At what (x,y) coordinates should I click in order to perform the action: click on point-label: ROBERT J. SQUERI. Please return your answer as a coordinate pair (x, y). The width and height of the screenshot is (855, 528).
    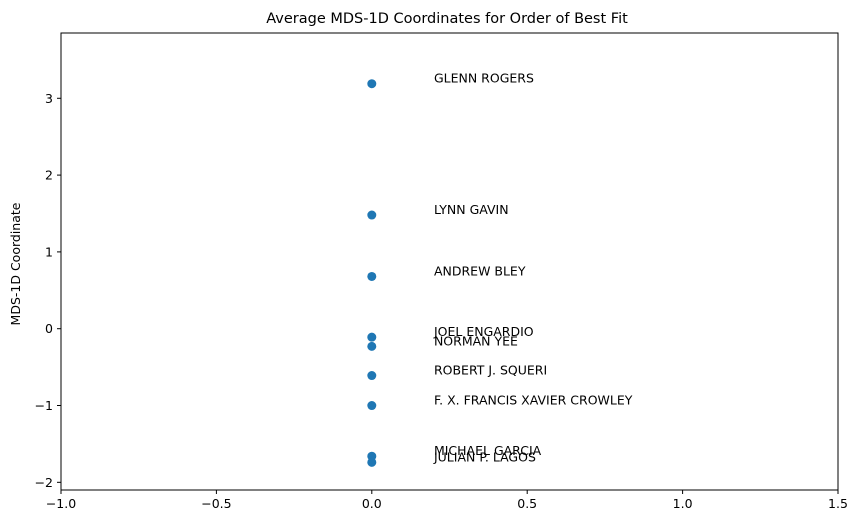
    Looking at the image, I should click on (490, 370).